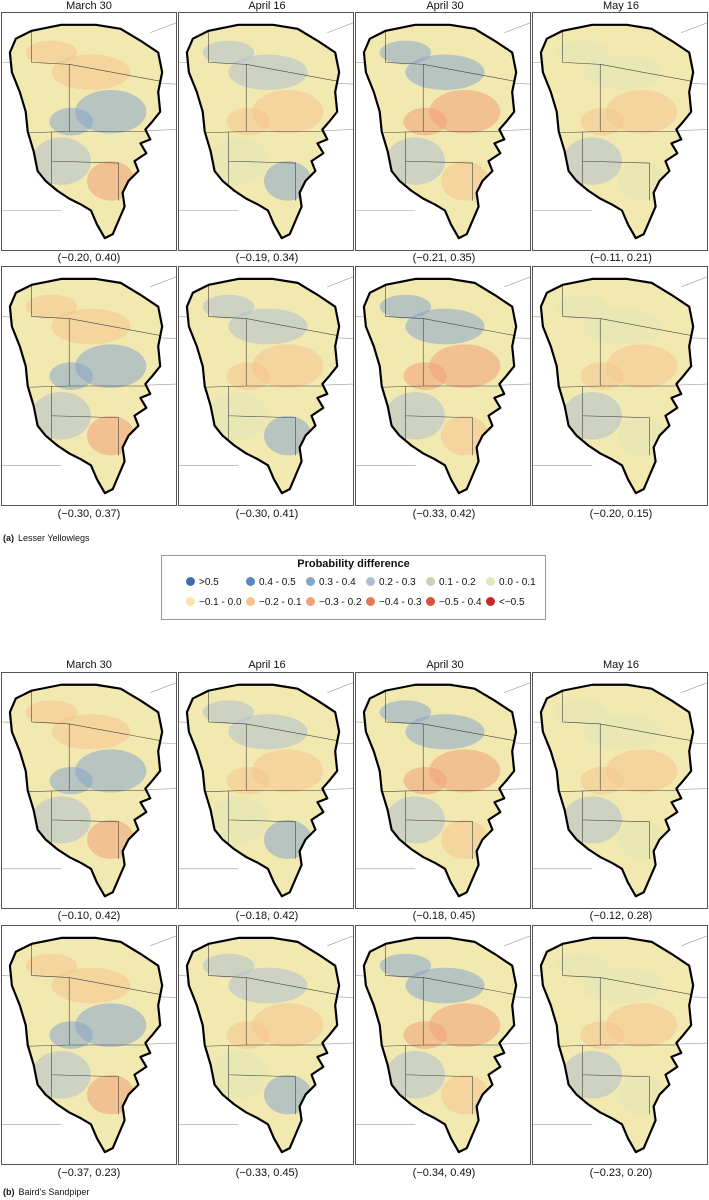 This screenshot has height=1200, width=709. I want to click on legend-item: 0.1 - 0.2, so click(451, 582).